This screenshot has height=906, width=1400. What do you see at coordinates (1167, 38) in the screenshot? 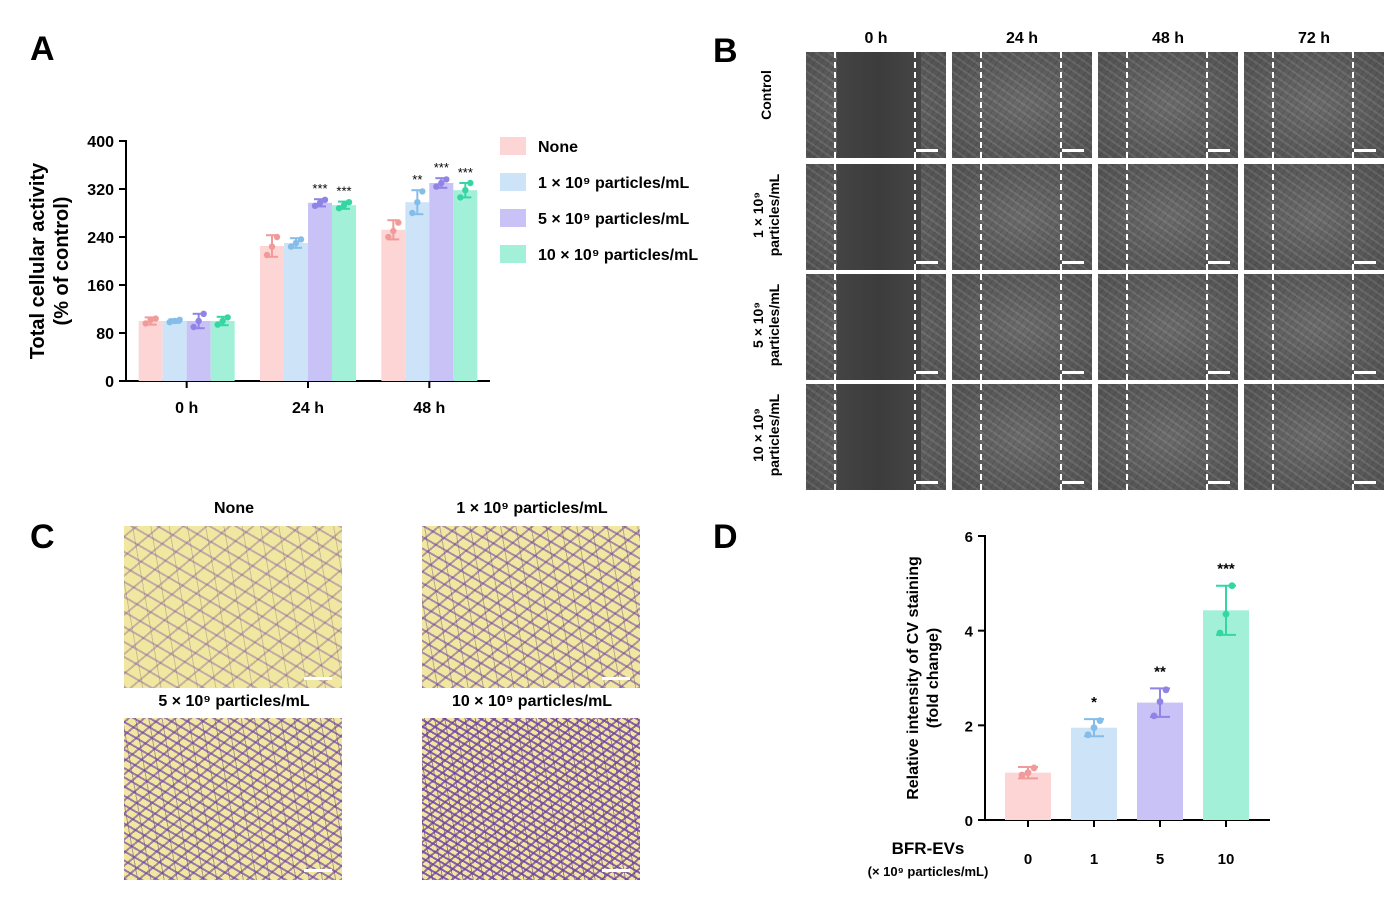
I see `time-column-header: 48 h` at bounding box center [1167, 38].